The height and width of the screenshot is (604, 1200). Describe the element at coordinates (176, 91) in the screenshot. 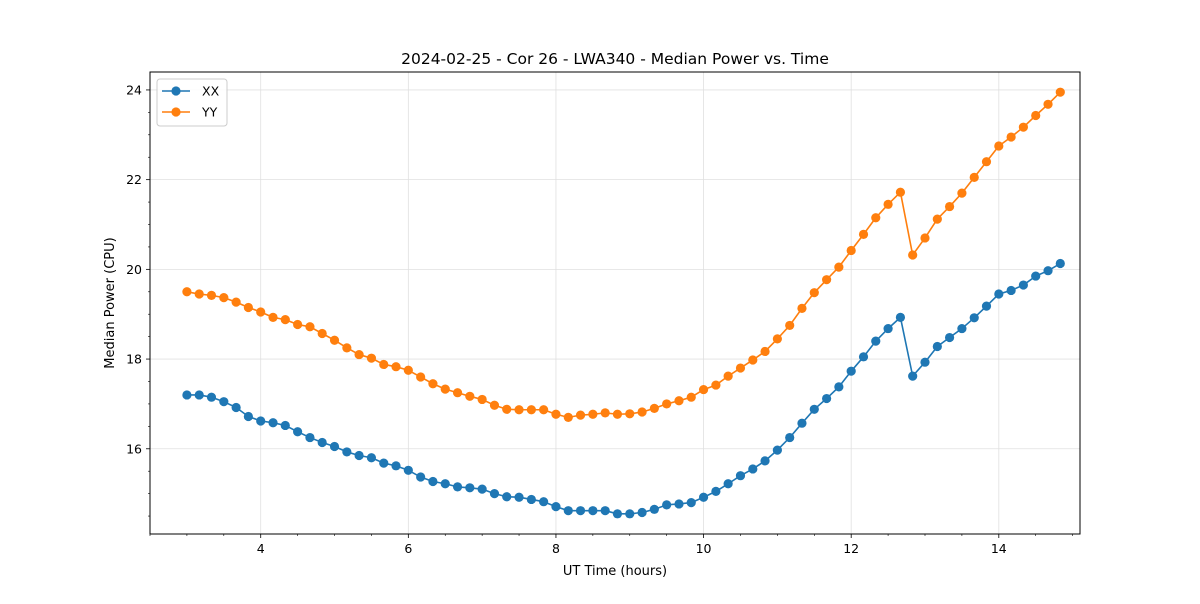

I see `legend-marker` at that location.